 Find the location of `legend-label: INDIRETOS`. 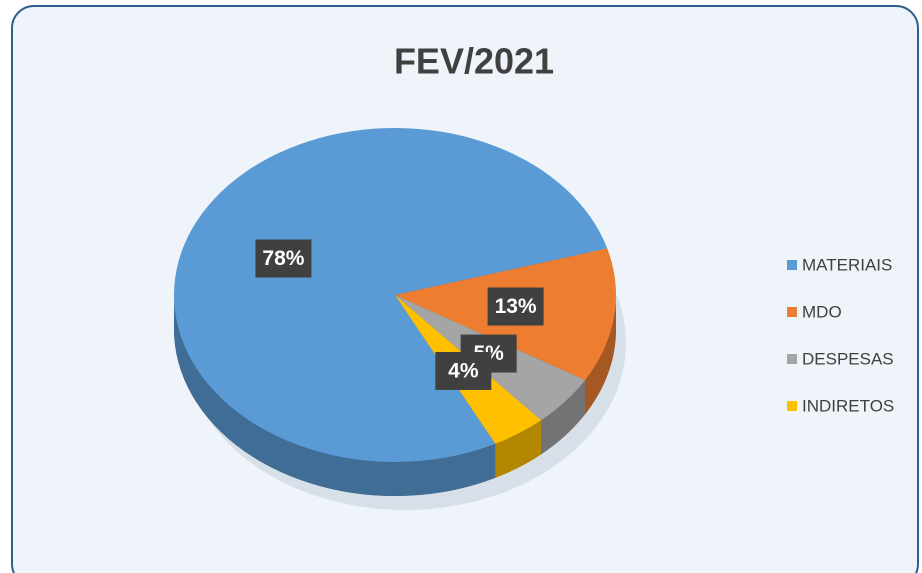

legend-label: INDIRETOS is located at coordinates (848, 405).